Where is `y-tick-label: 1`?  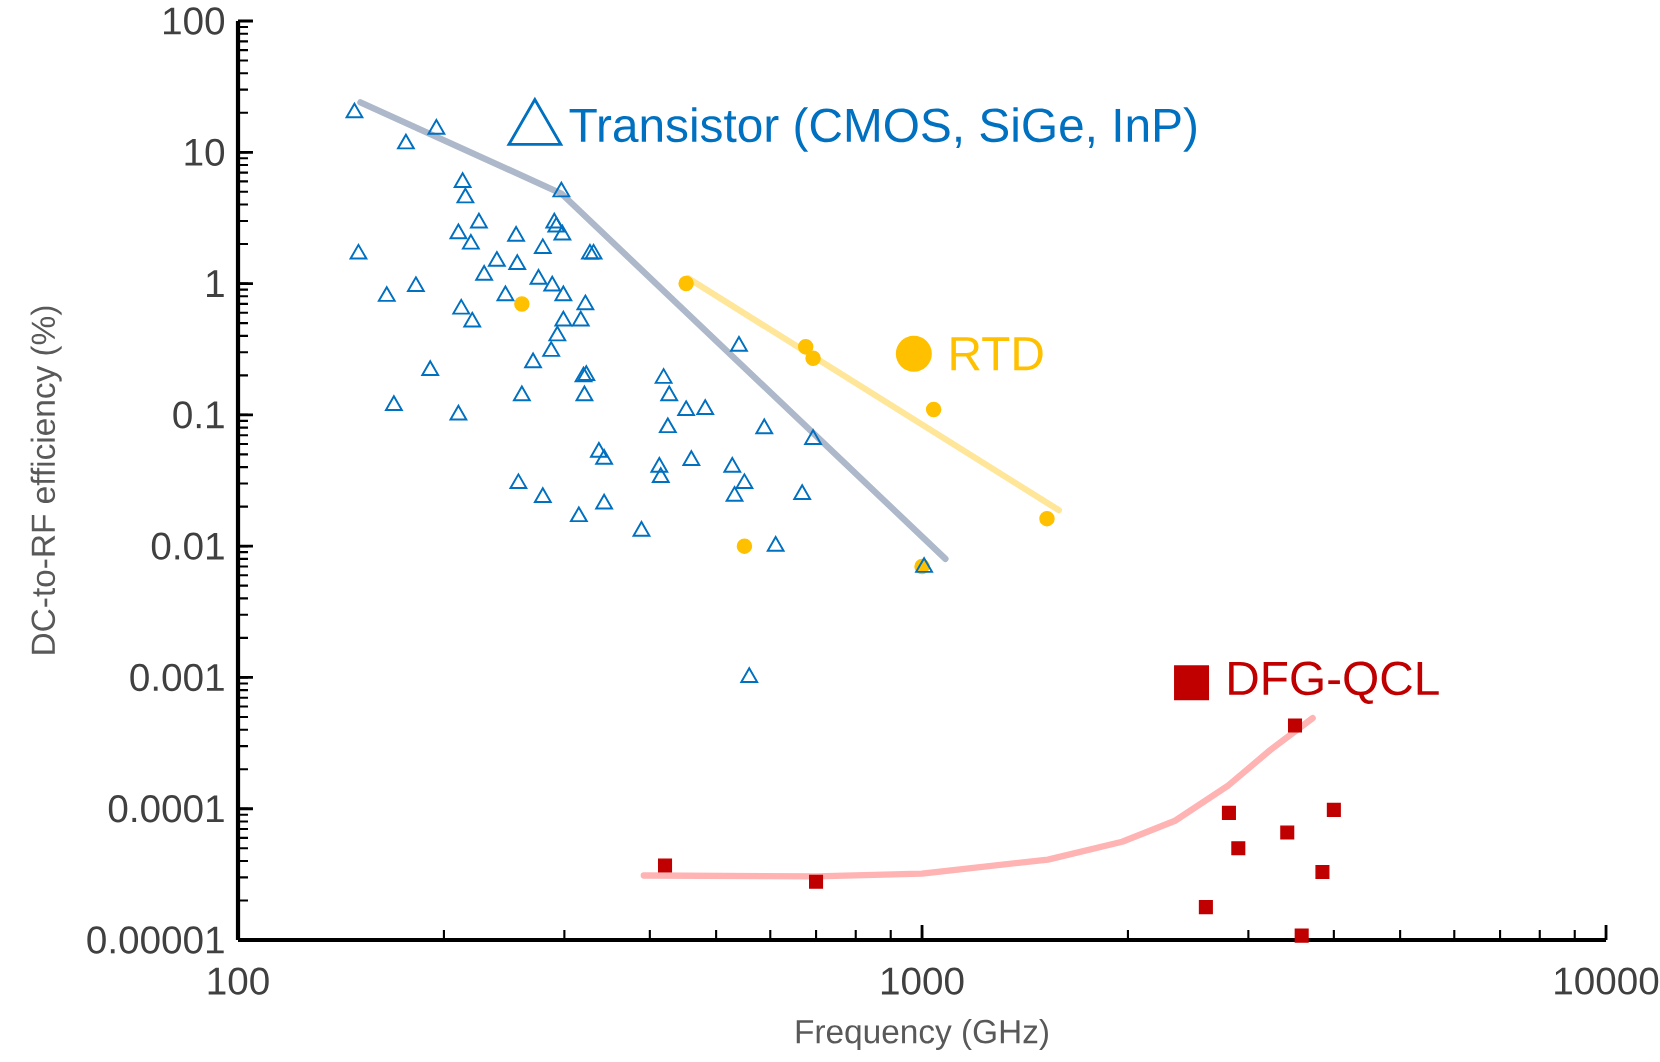 y-tick-label: 1 is located at coordinates (215, 283).